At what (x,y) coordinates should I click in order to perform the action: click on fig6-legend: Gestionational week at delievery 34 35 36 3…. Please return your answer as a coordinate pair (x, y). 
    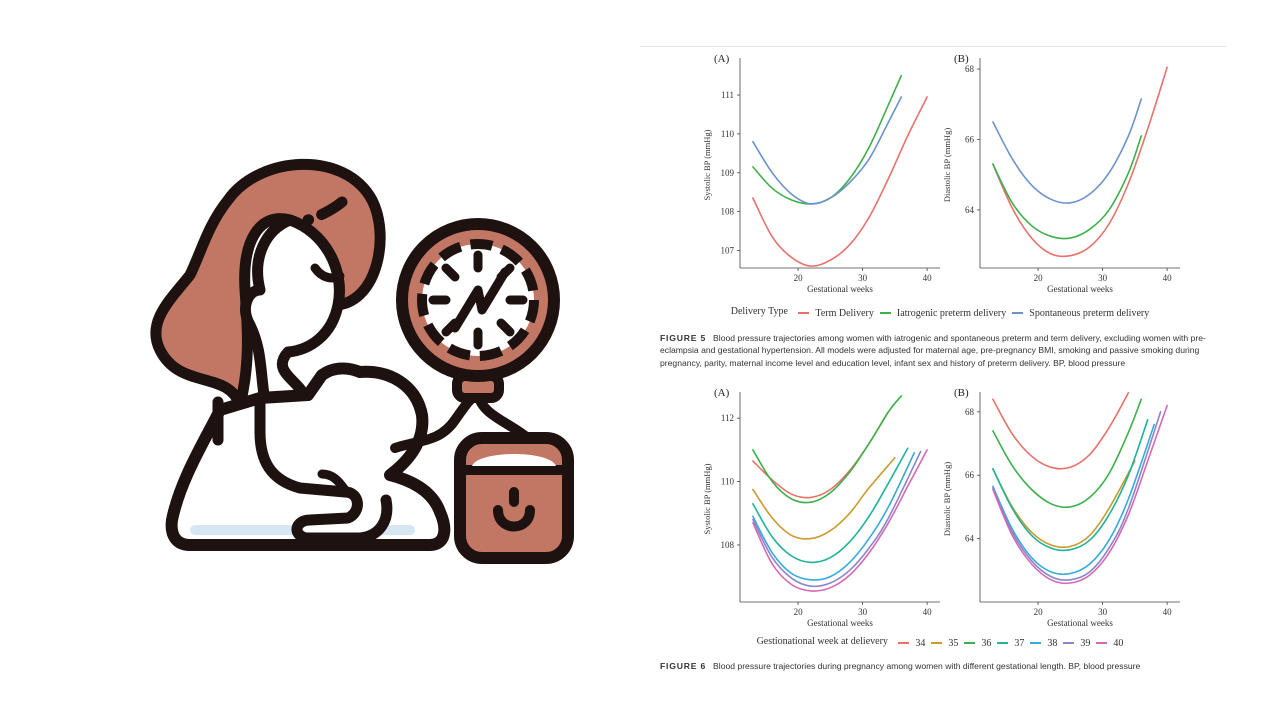
    Looking at the image, I should click on (940, 642).